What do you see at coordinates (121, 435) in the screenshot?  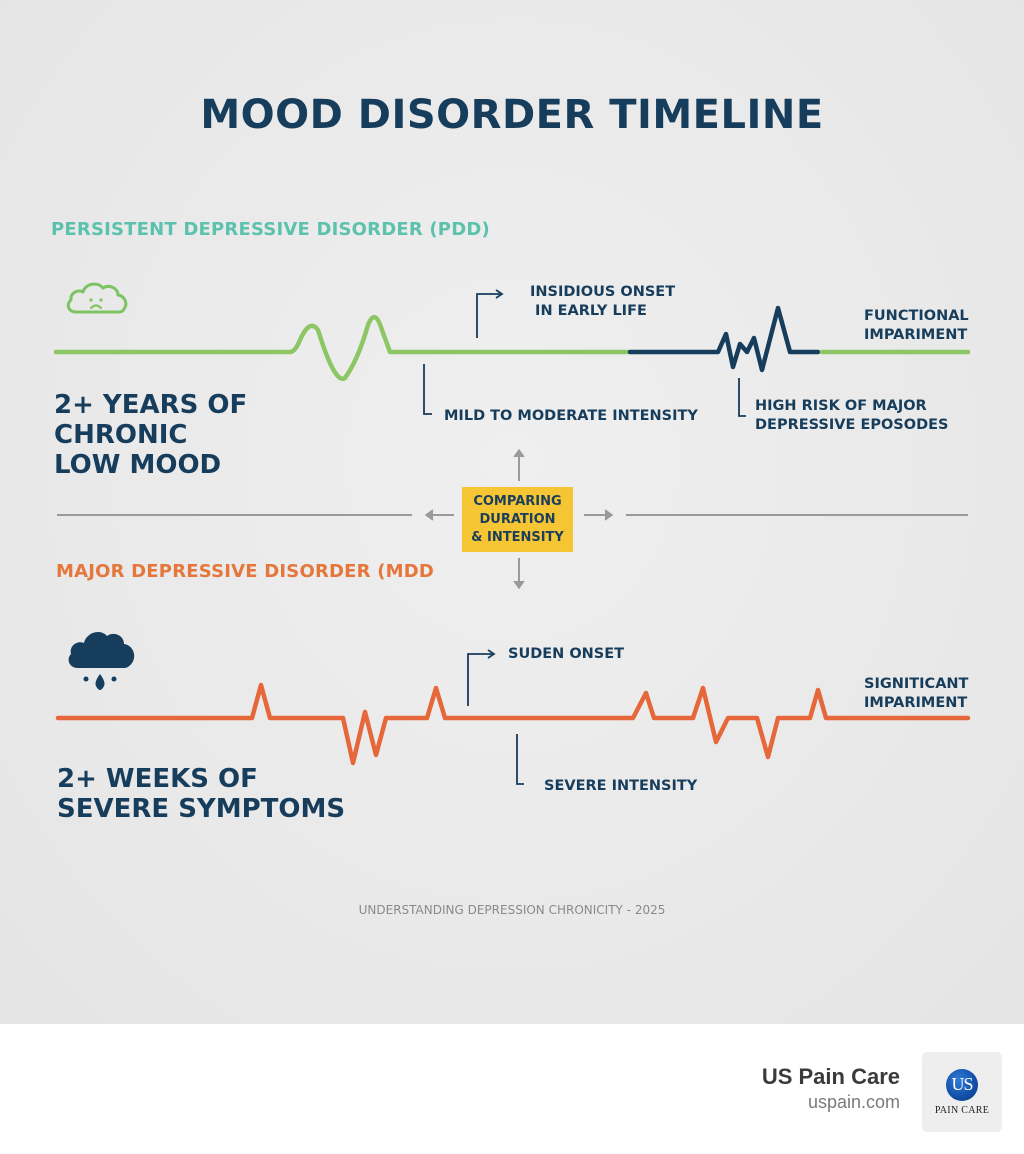 I see `duration-line: CHRONIC` at bounding box center [121, 435].